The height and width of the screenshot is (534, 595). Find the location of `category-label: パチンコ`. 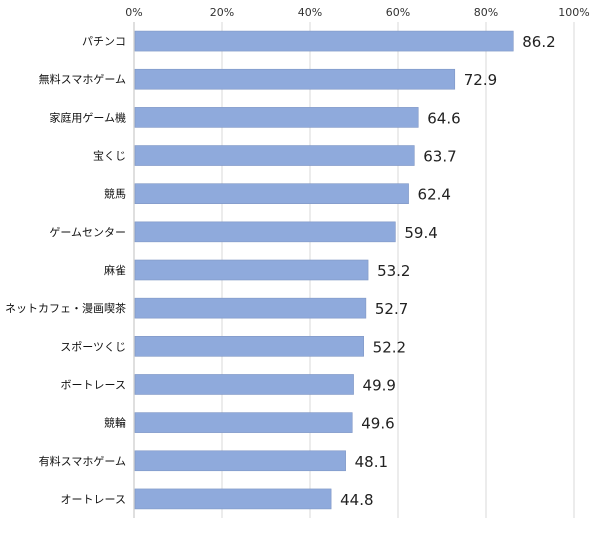

category-label: パチンコ is located at coordinates (104, 41).